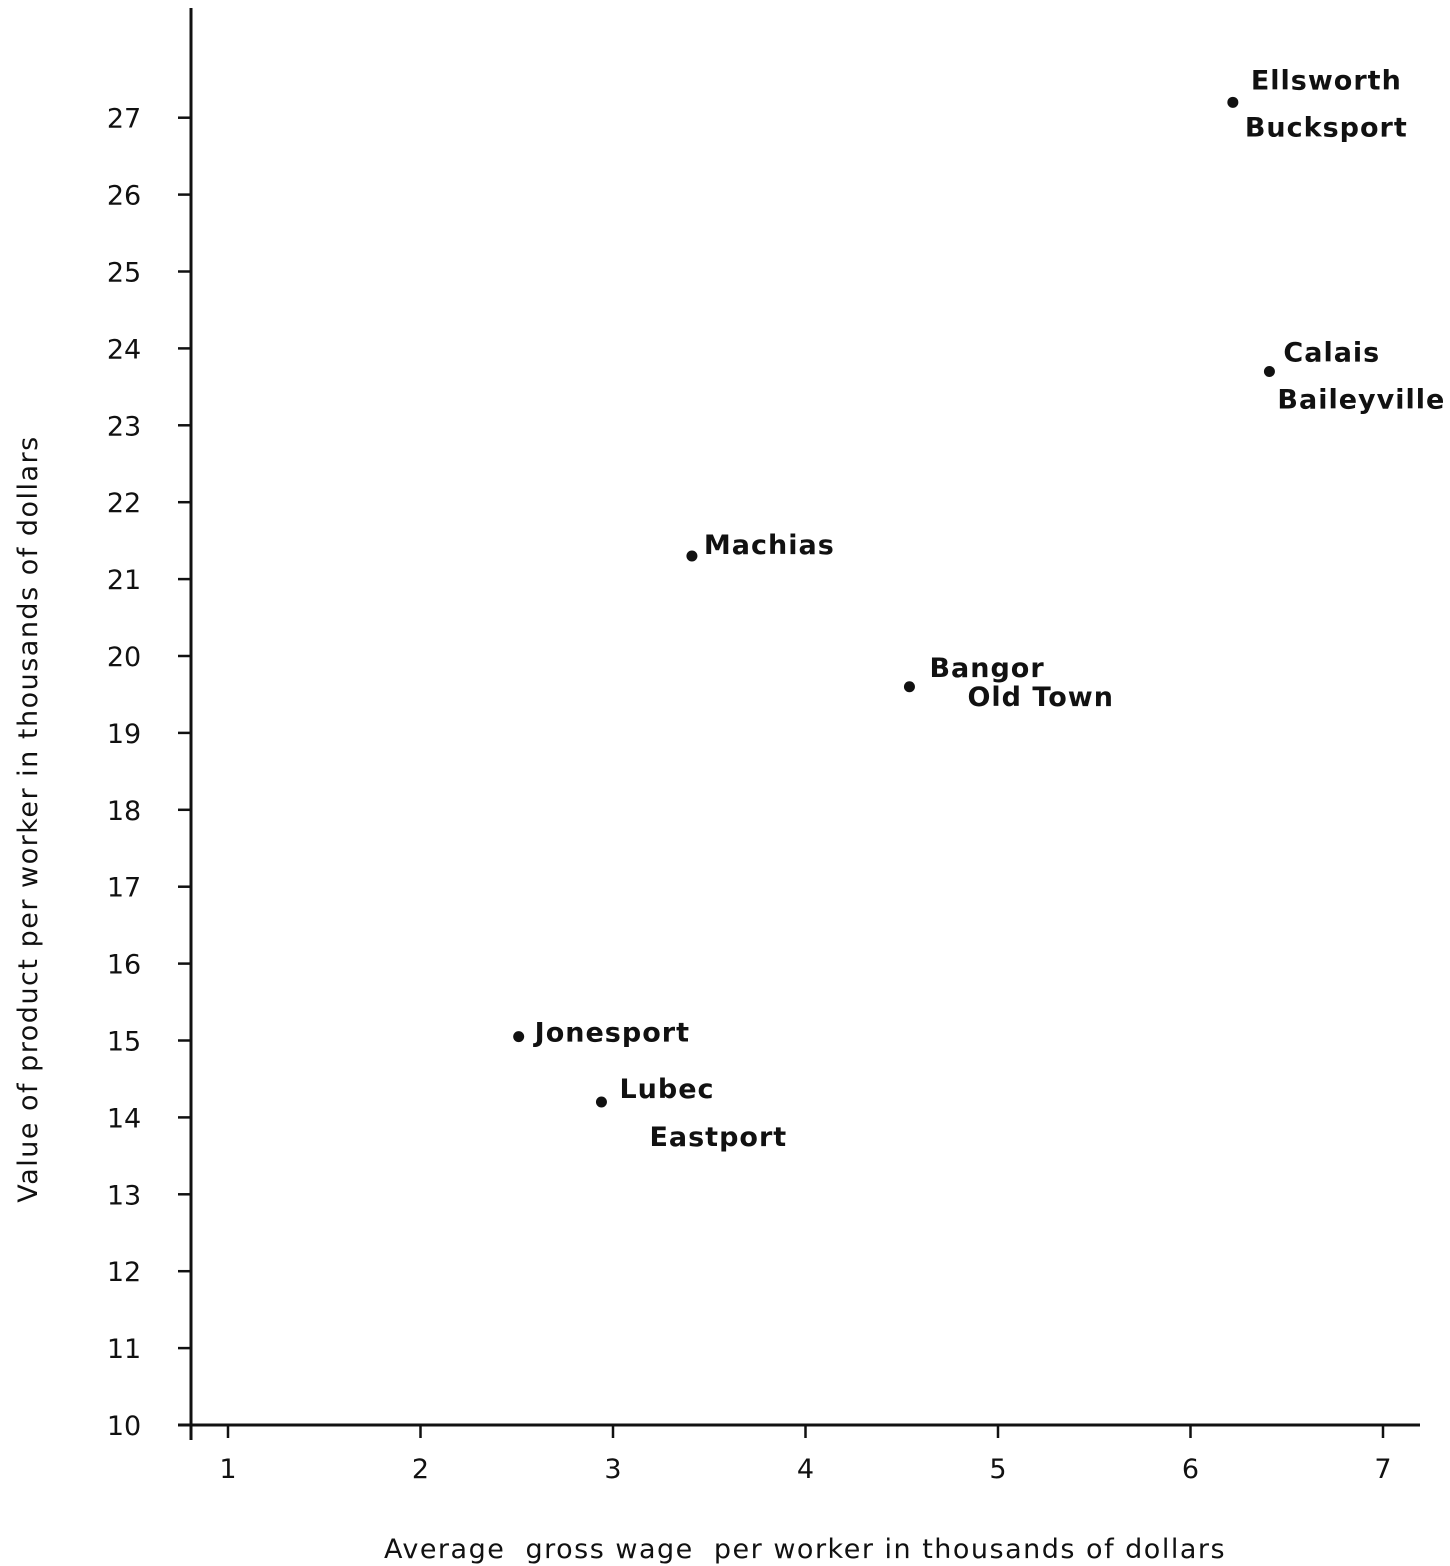 Image resolution: width=1450 pixels, height=1566 pixels. What do you see at coordinates (1361, 399) in the screenshot?
I see `point-label: Baileyville` at bounding box center [1361, 399].